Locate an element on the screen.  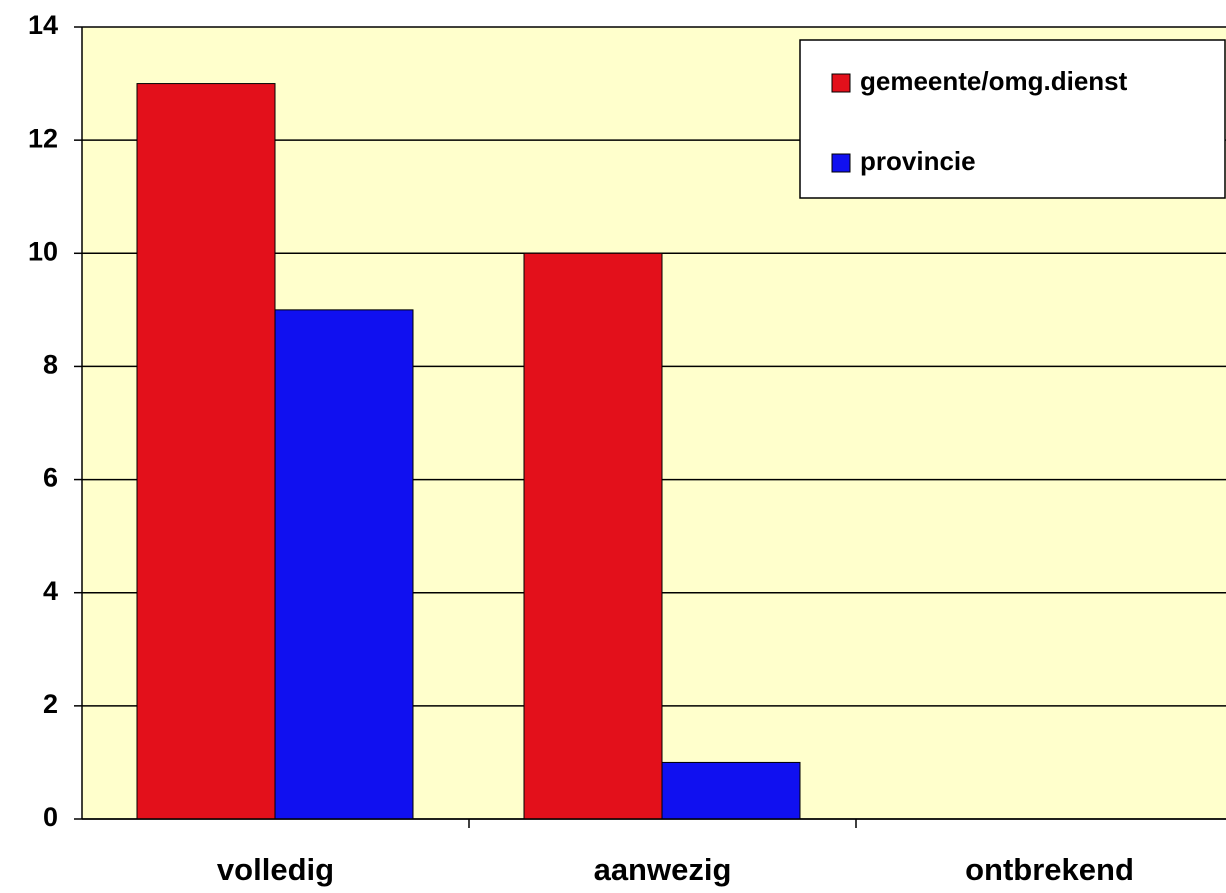
y-tick-label: 12 is located at coordinates (43, 138).